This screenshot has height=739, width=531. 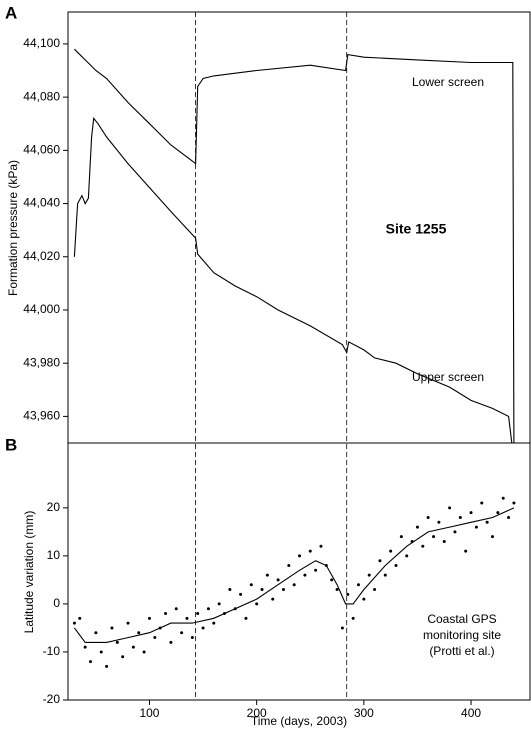 What do you see at coordinates (41, 96) in the screenshot?
I see `y-tick-label: 44,080` at bounding box center [41, 96].